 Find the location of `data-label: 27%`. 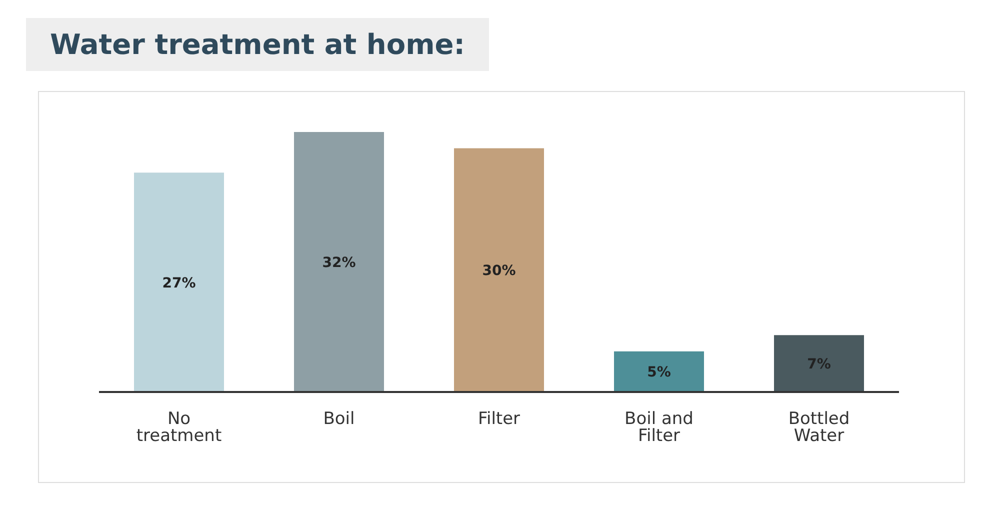

data-label: 27% is located at coordinates (179, 283).